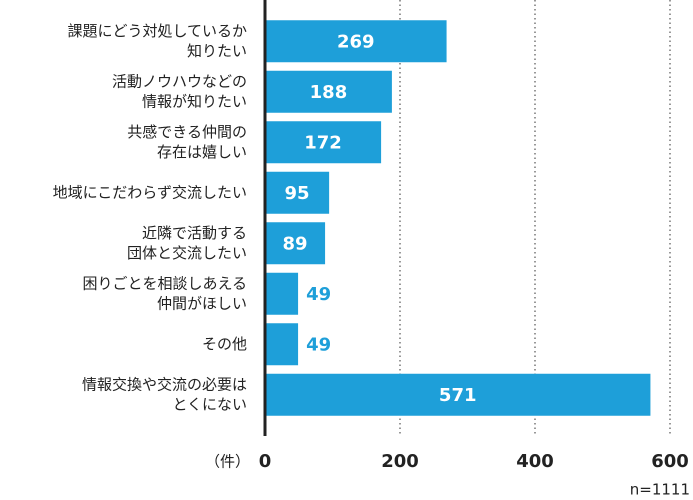 This screenshot has width=693, height=500. Describe the element at coordinates (194, 101) in the screenshot. I see `y-tick-label: 情報が知りたい` at that location.